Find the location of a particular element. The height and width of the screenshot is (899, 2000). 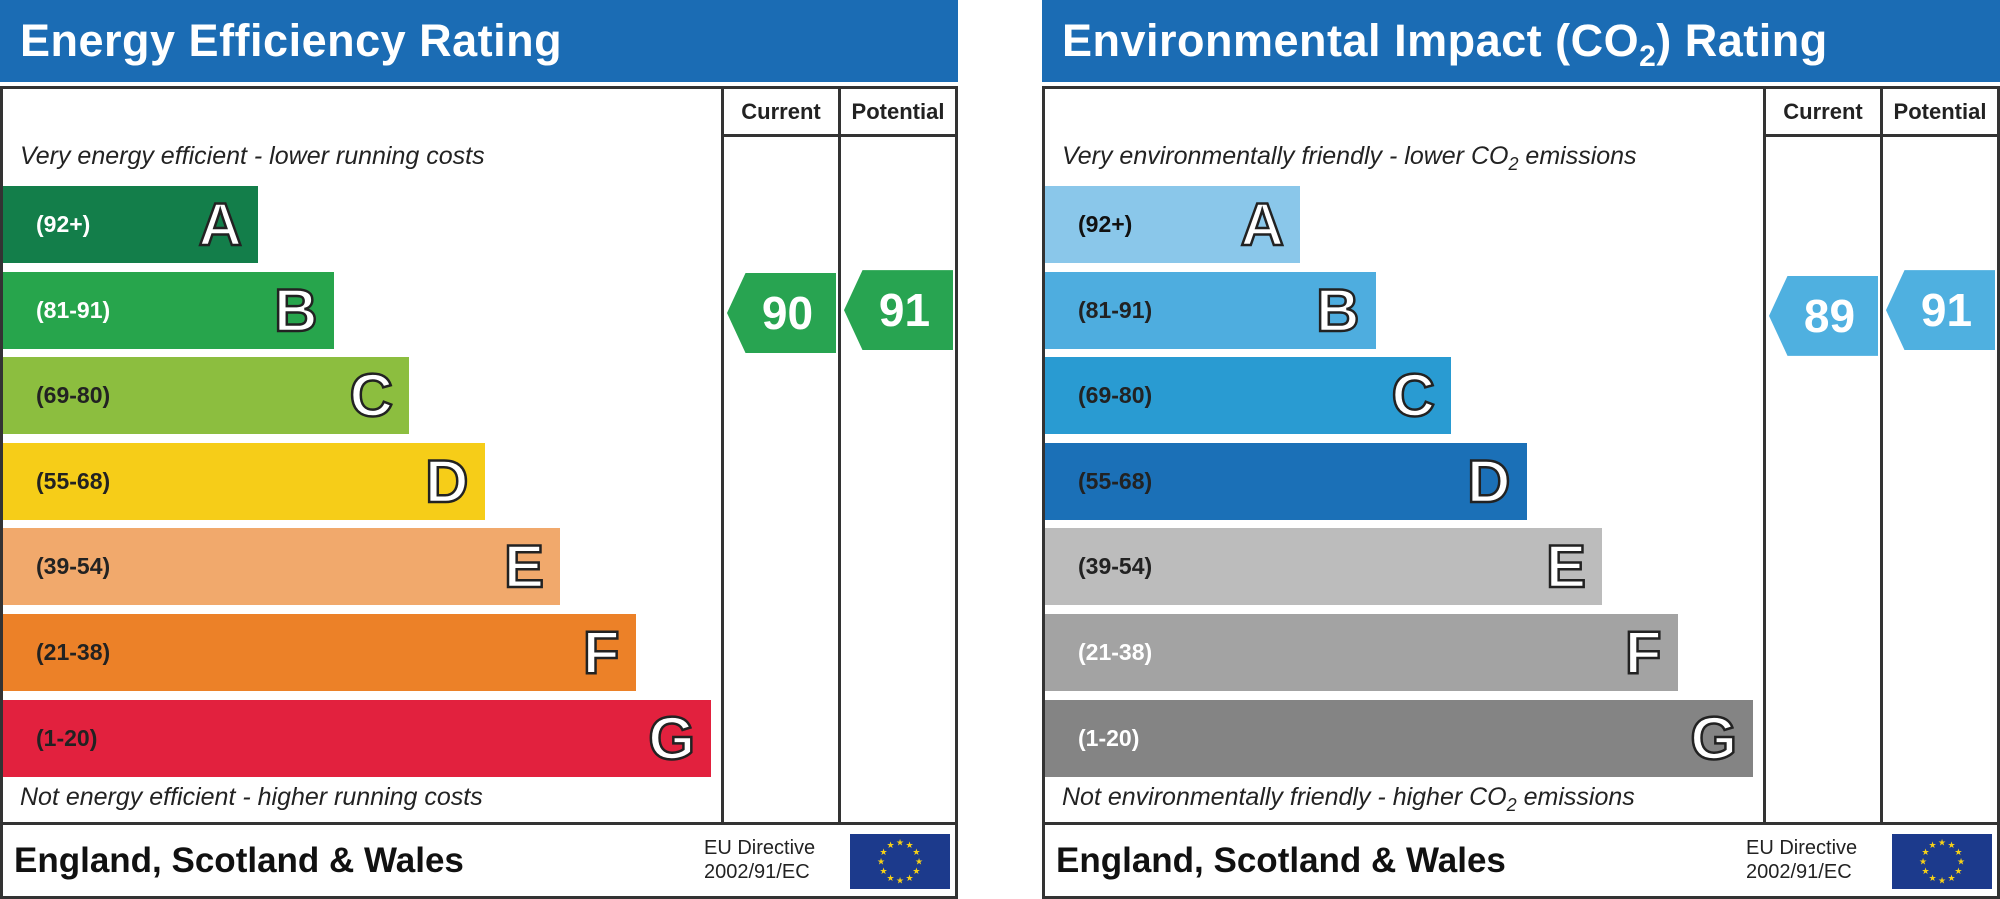

footer-region-label: England, Scotland & Wales is located at coordinates (1281, 860).